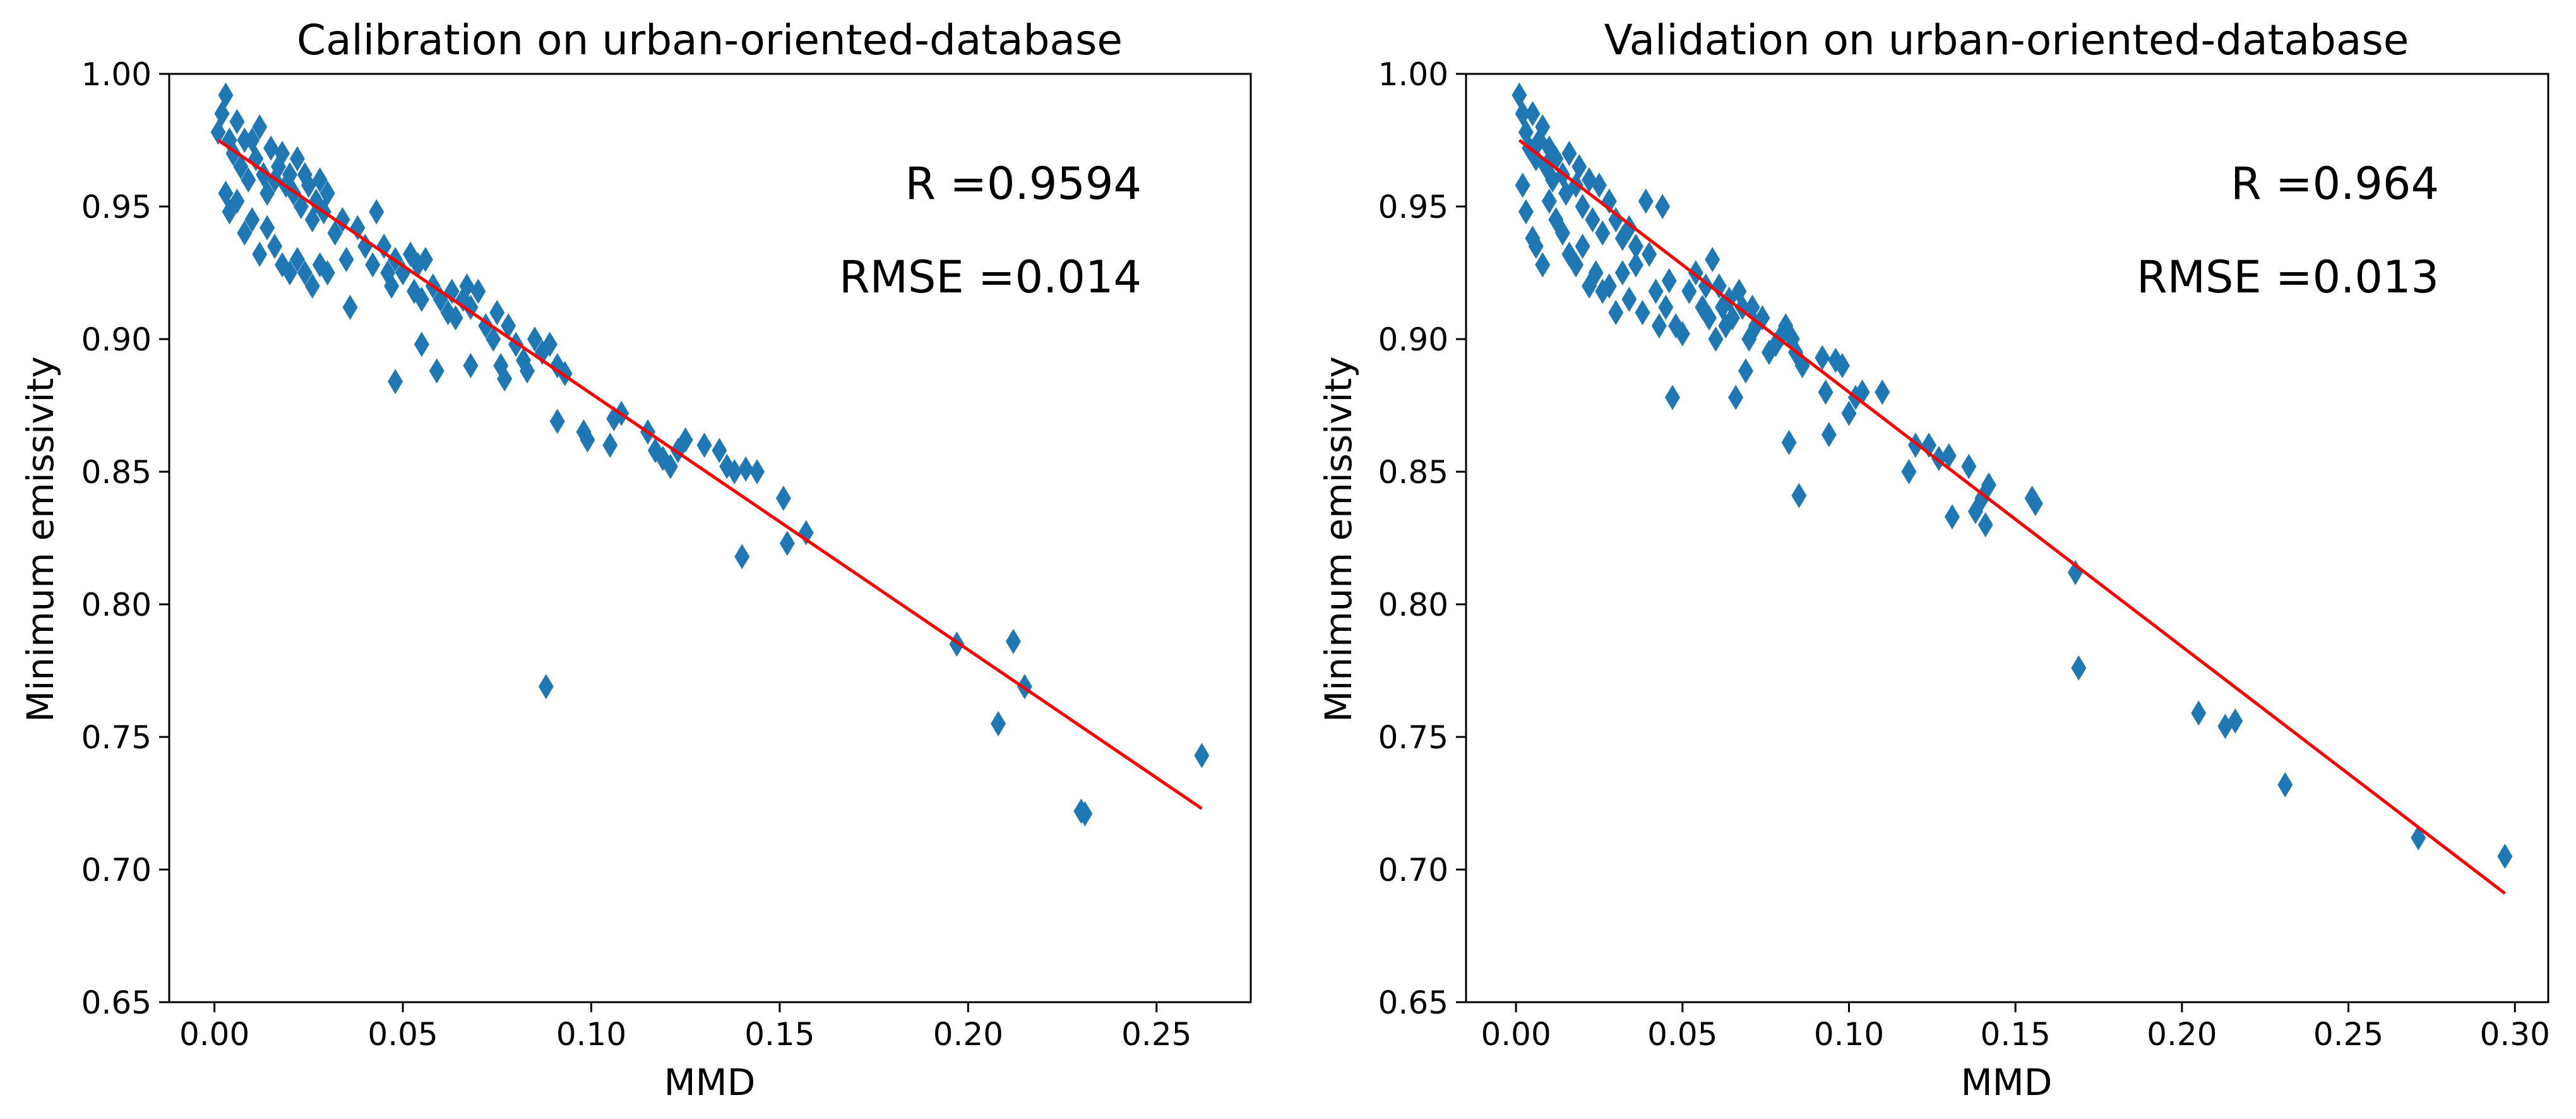 This screenshot has height=1119, width=2576. What do you see at coordinates (591, 1034) in the screenshot?
I see `x-tick-label: 0.10` at bounding box center [591, 1034].